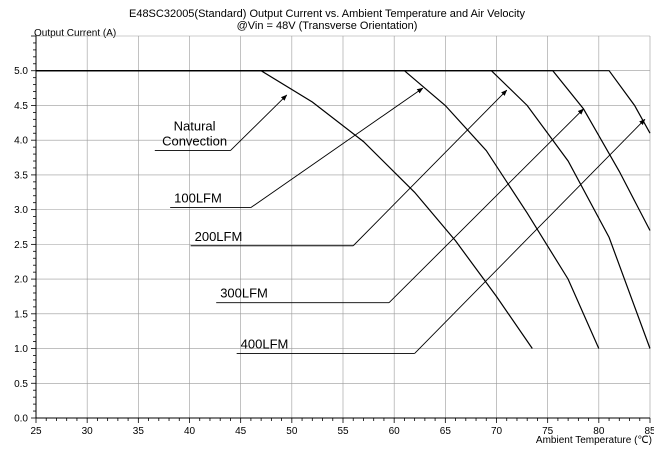 This screenshot has height=450, width=654. Describe the element at coordinates (265, 343) in the screenshot. I see `annotation-label: 400LFM` at that location.